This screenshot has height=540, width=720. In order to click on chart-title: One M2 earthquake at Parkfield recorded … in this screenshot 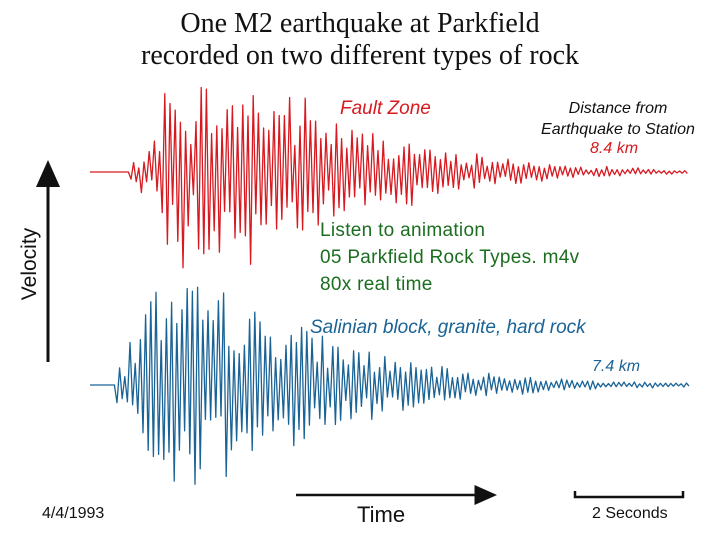, I will do `click(360, 40)`.